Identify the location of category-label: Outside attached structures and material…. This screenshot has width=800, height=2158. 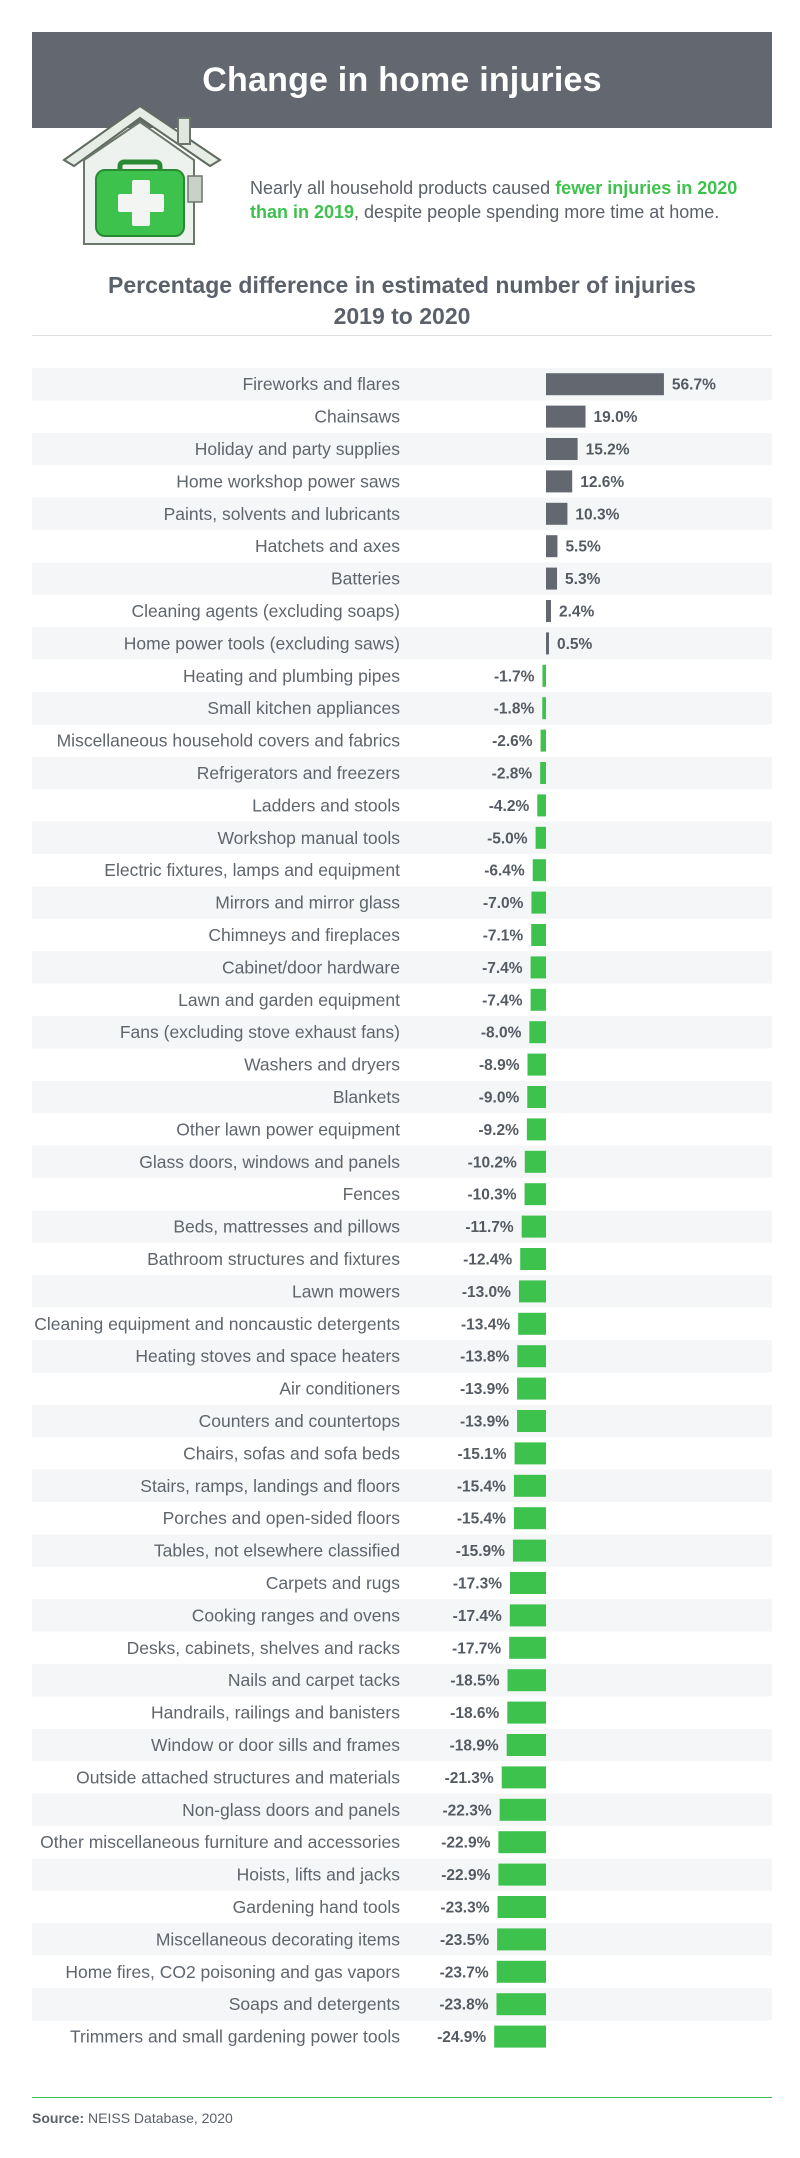
(238, 1777).